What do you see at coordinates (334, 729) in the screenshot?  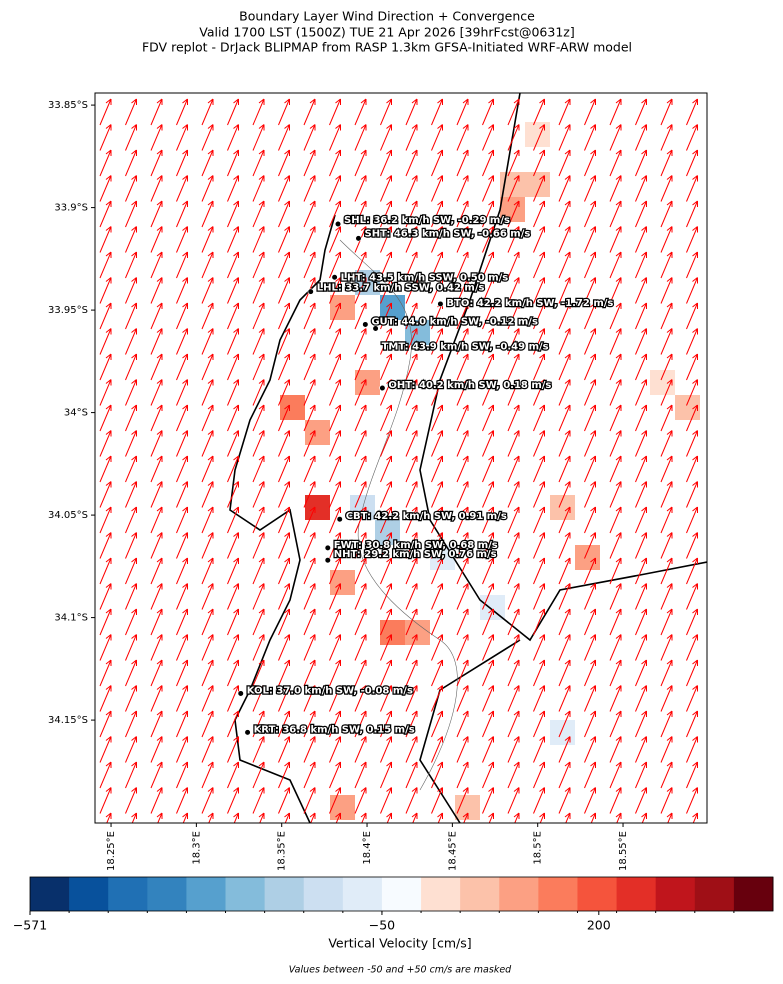 I see `station-label: KRT: 36.8 km/h SW, 0.15 m/s` at bounding box center [334, 729].